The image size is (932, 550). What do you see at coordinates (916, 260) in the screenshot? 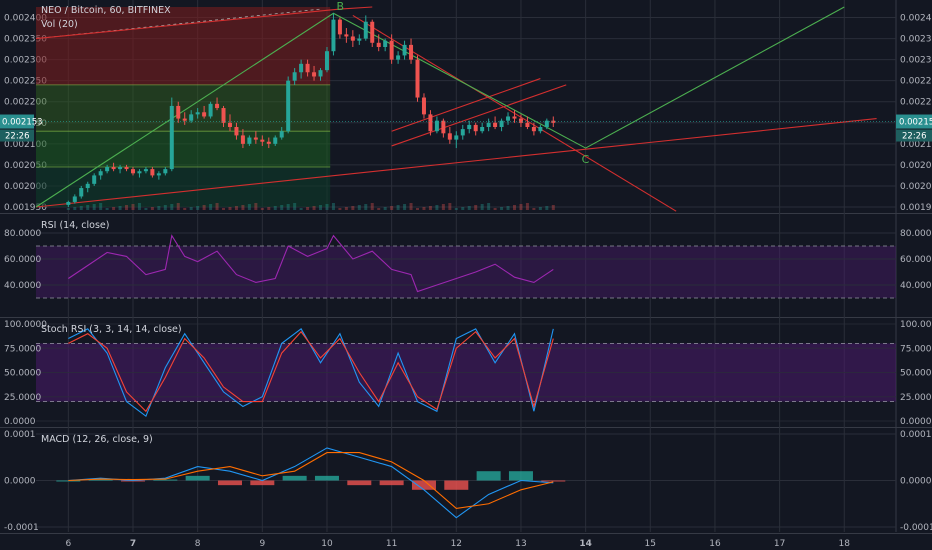
I see `rsi-tick-label-right: 60.0000` at bounding box center [916, 260].